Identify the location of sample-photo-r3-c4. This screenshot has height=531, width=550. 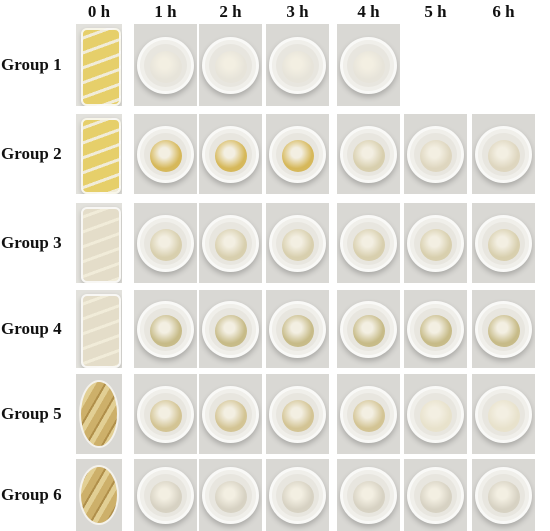
(368, 243).